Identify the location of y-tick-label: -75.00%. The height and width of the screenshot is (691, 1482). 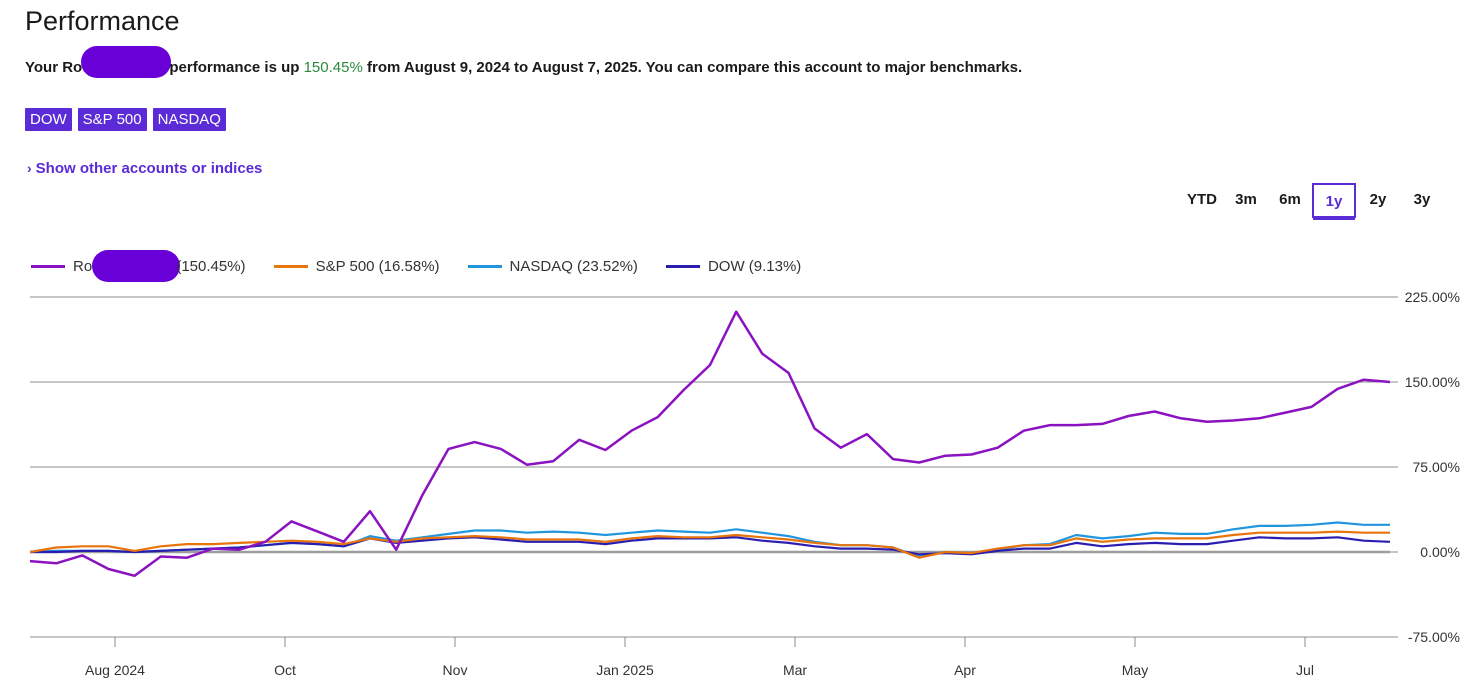
(1434, 637).